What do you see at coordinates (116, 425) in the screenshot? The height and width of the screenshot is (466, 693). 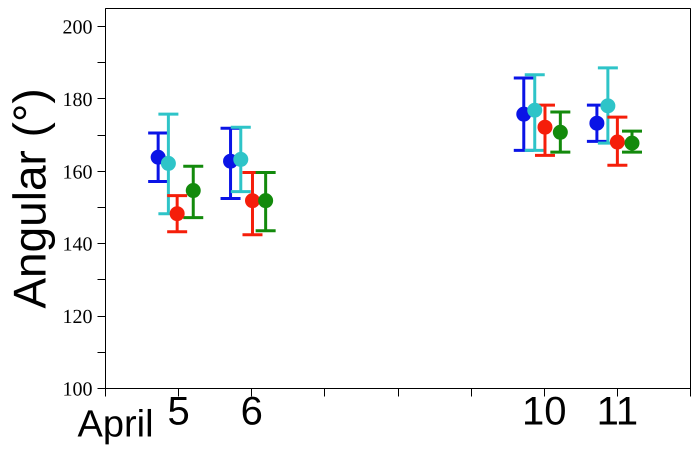 I see `text: April` at bounding box center [116, 425].